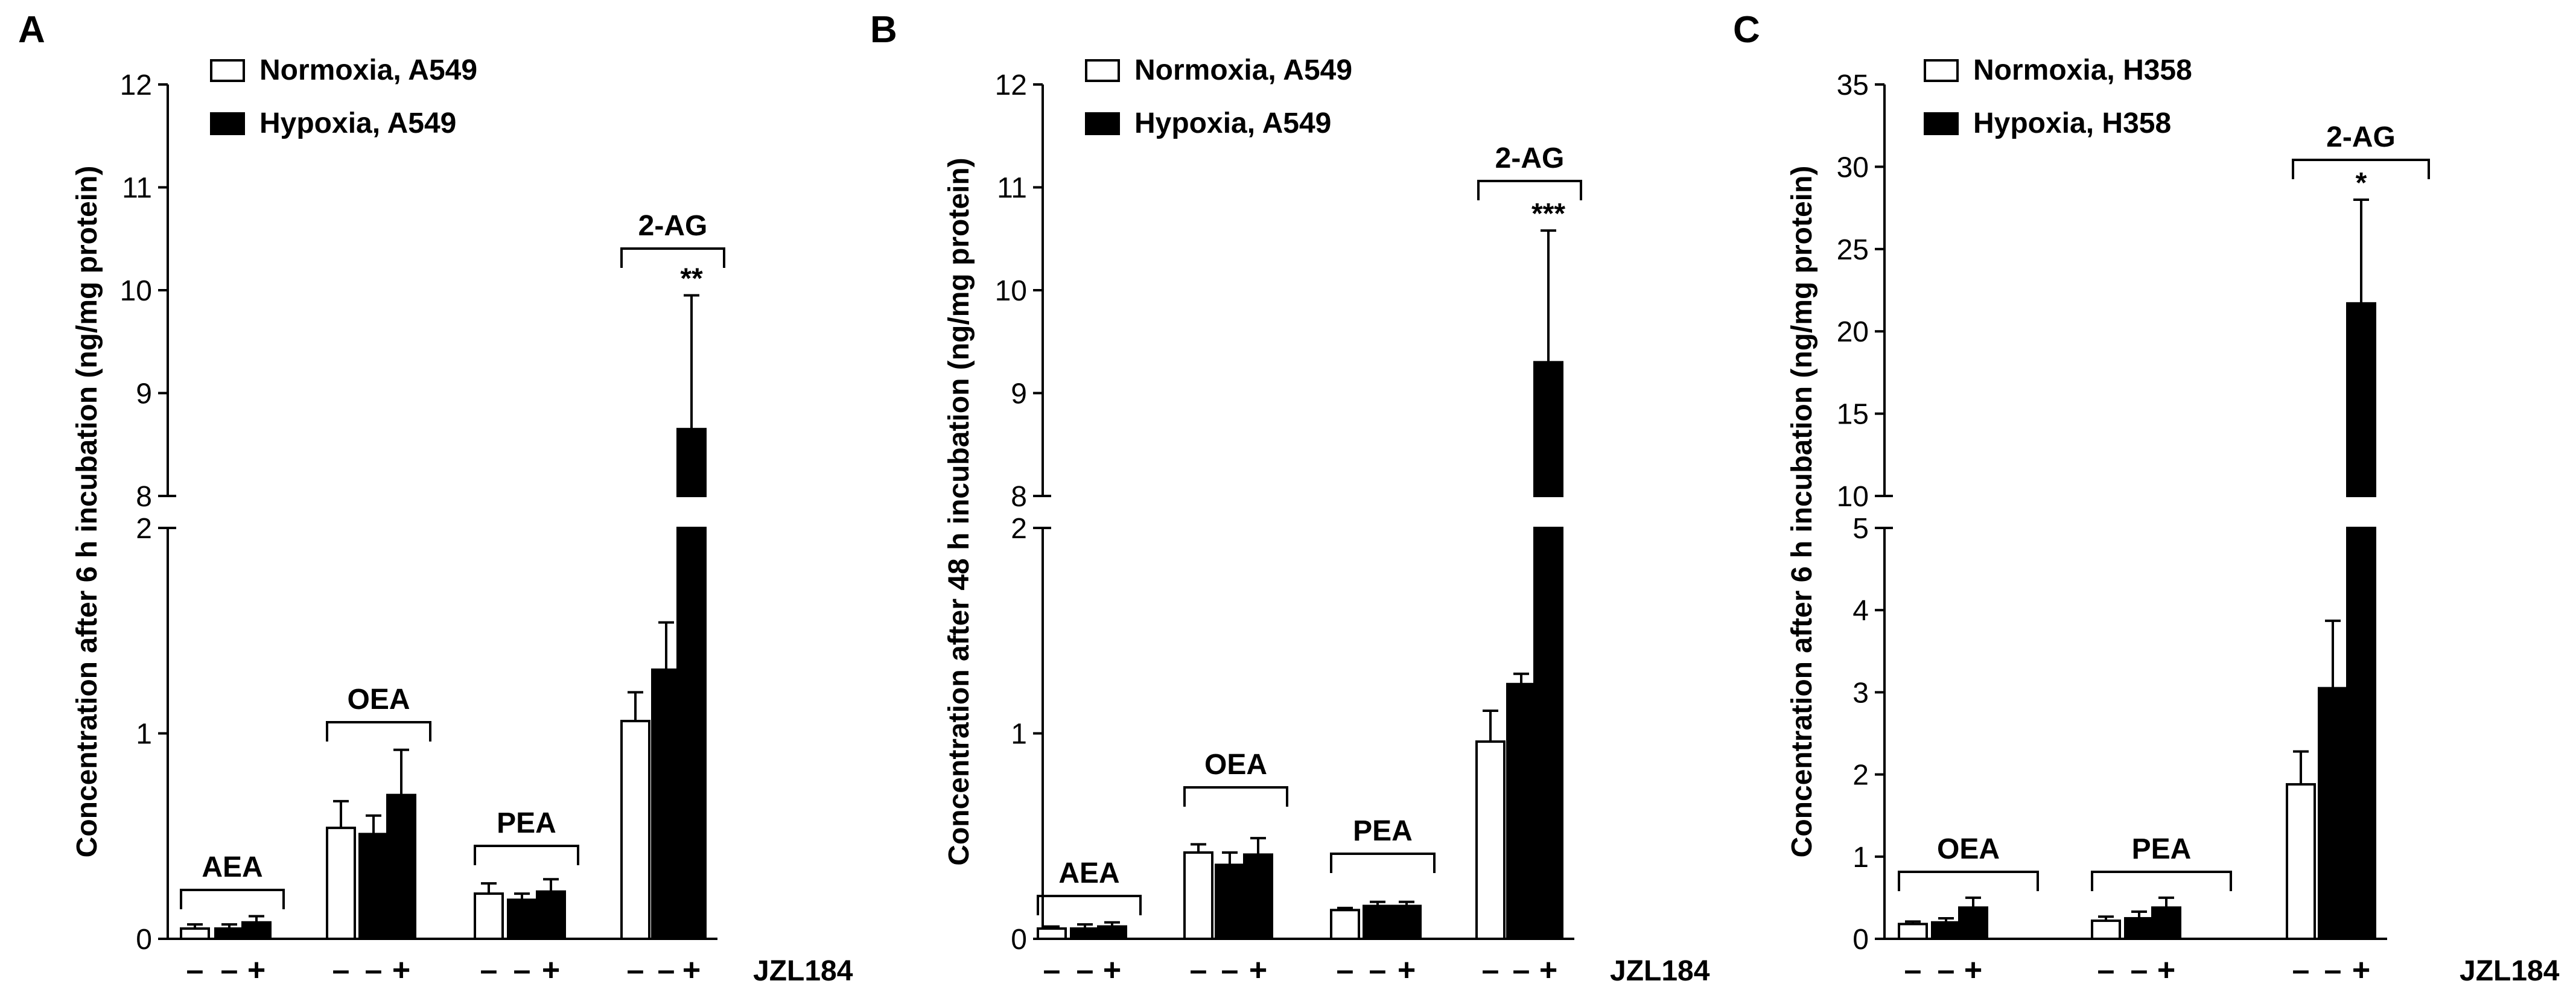  Describe the element at coordinates (692, 279) in the screenshot. I see `significance-label: **` at that location.